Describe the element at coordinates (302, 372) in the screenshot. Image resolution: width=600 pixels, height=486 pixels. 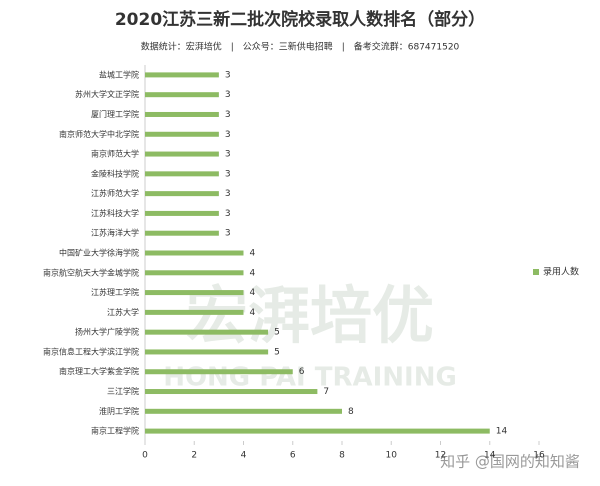
I see `value-label: 6` at that location.